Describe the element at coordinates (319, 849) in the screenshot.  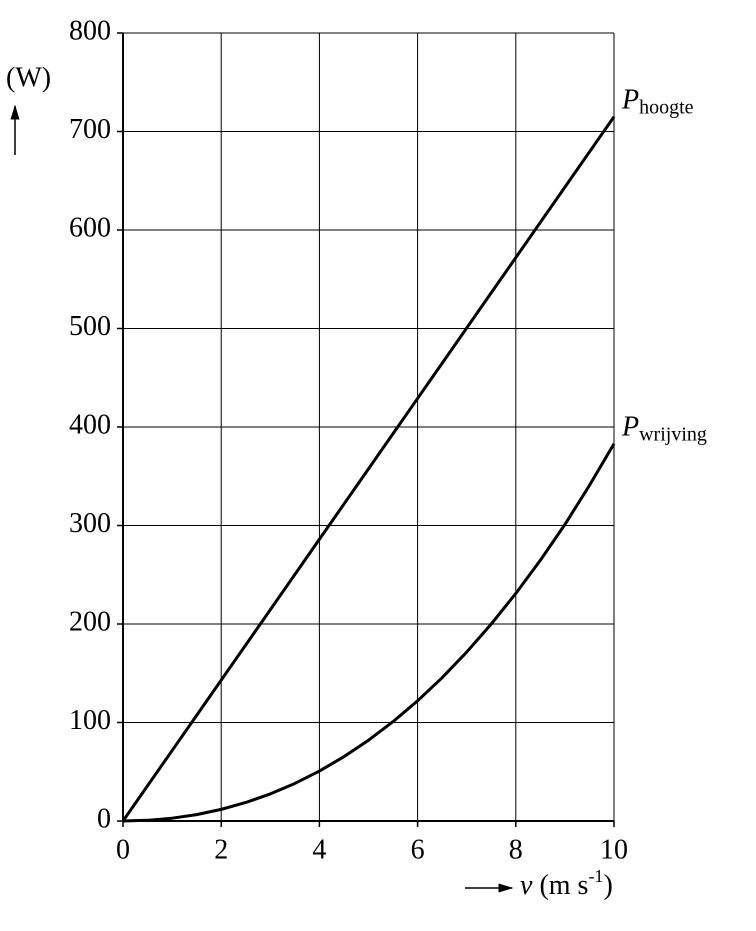
I see `x-tick-label: 4` at that location.